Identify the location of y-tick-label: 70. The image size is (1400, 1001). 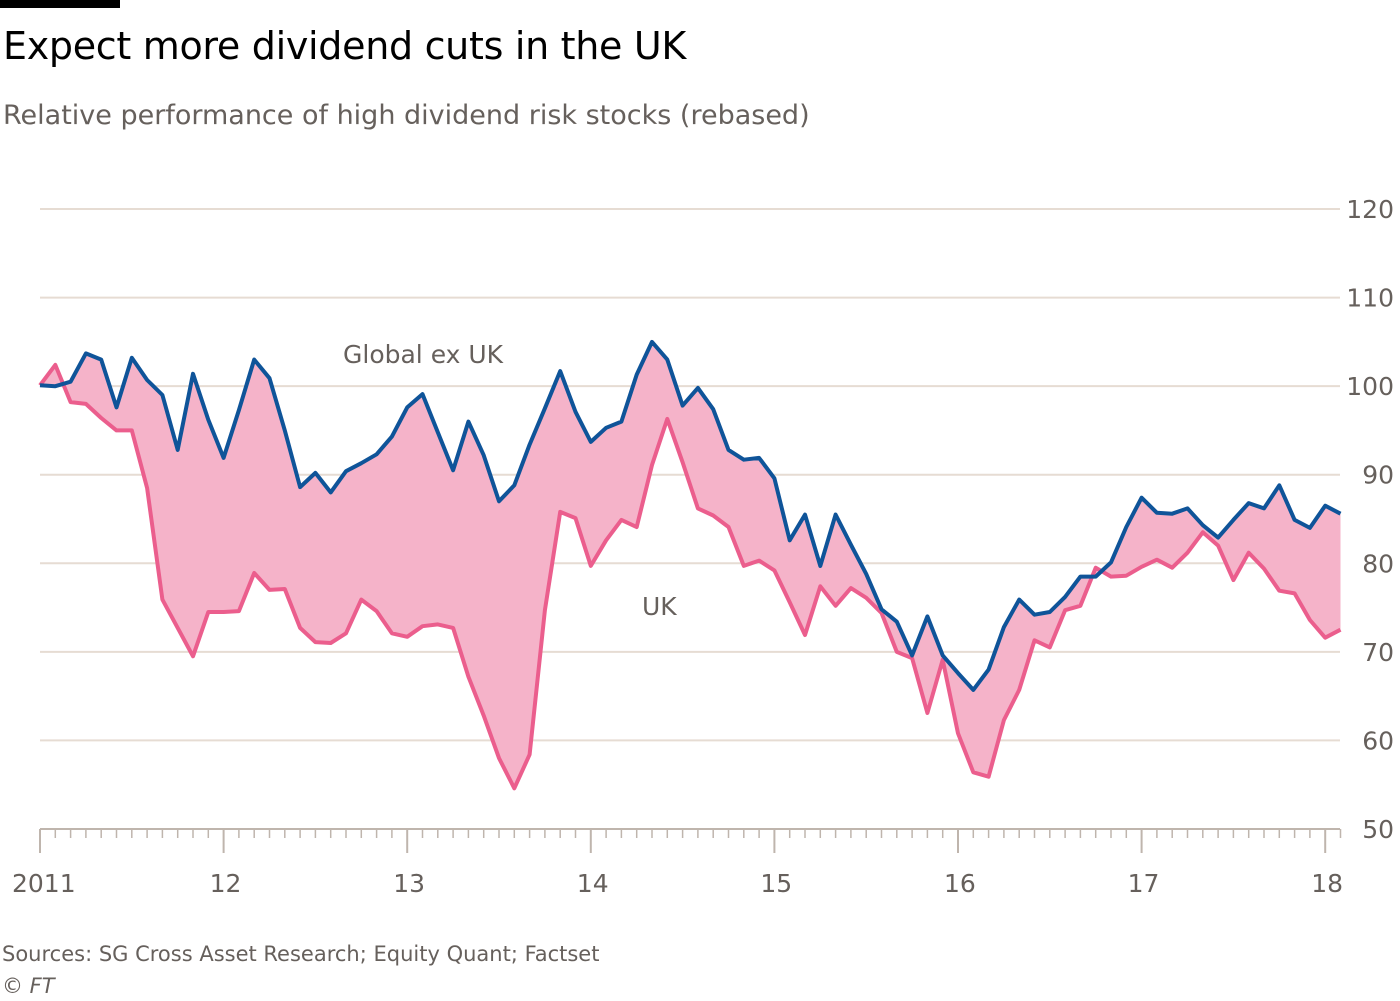
(1378, 652).